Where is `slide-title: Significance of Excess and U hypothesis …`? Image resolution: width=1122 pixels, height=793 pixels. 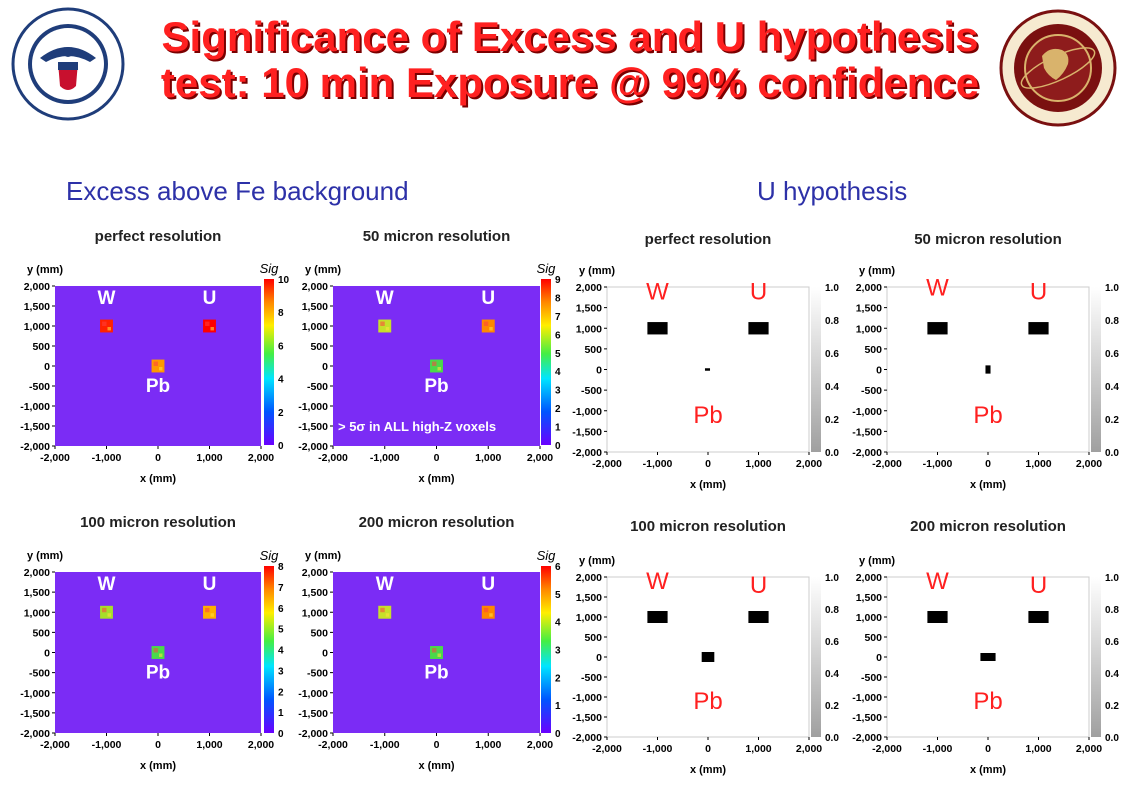 slide-title: Significance of Excess and U hypothesis … is located at coordinates (570, 60).